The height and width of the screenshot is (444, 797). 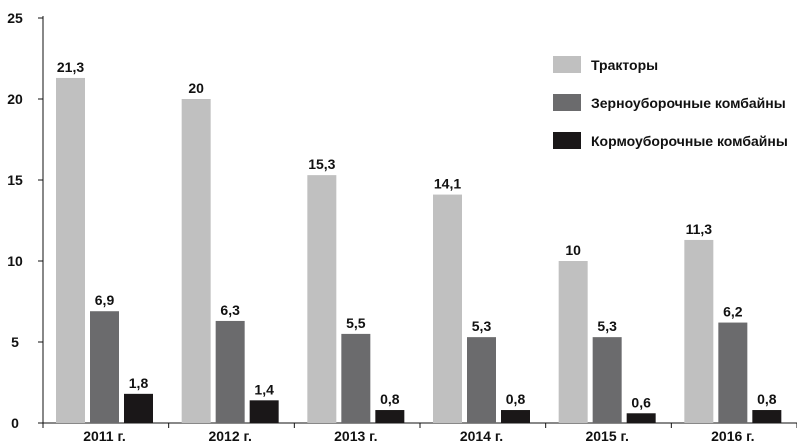 What do you see at coordinates (481, 436) in the screenshot?
I see `x-tick-label: 2014 г.` at bounding box center [481, 436].